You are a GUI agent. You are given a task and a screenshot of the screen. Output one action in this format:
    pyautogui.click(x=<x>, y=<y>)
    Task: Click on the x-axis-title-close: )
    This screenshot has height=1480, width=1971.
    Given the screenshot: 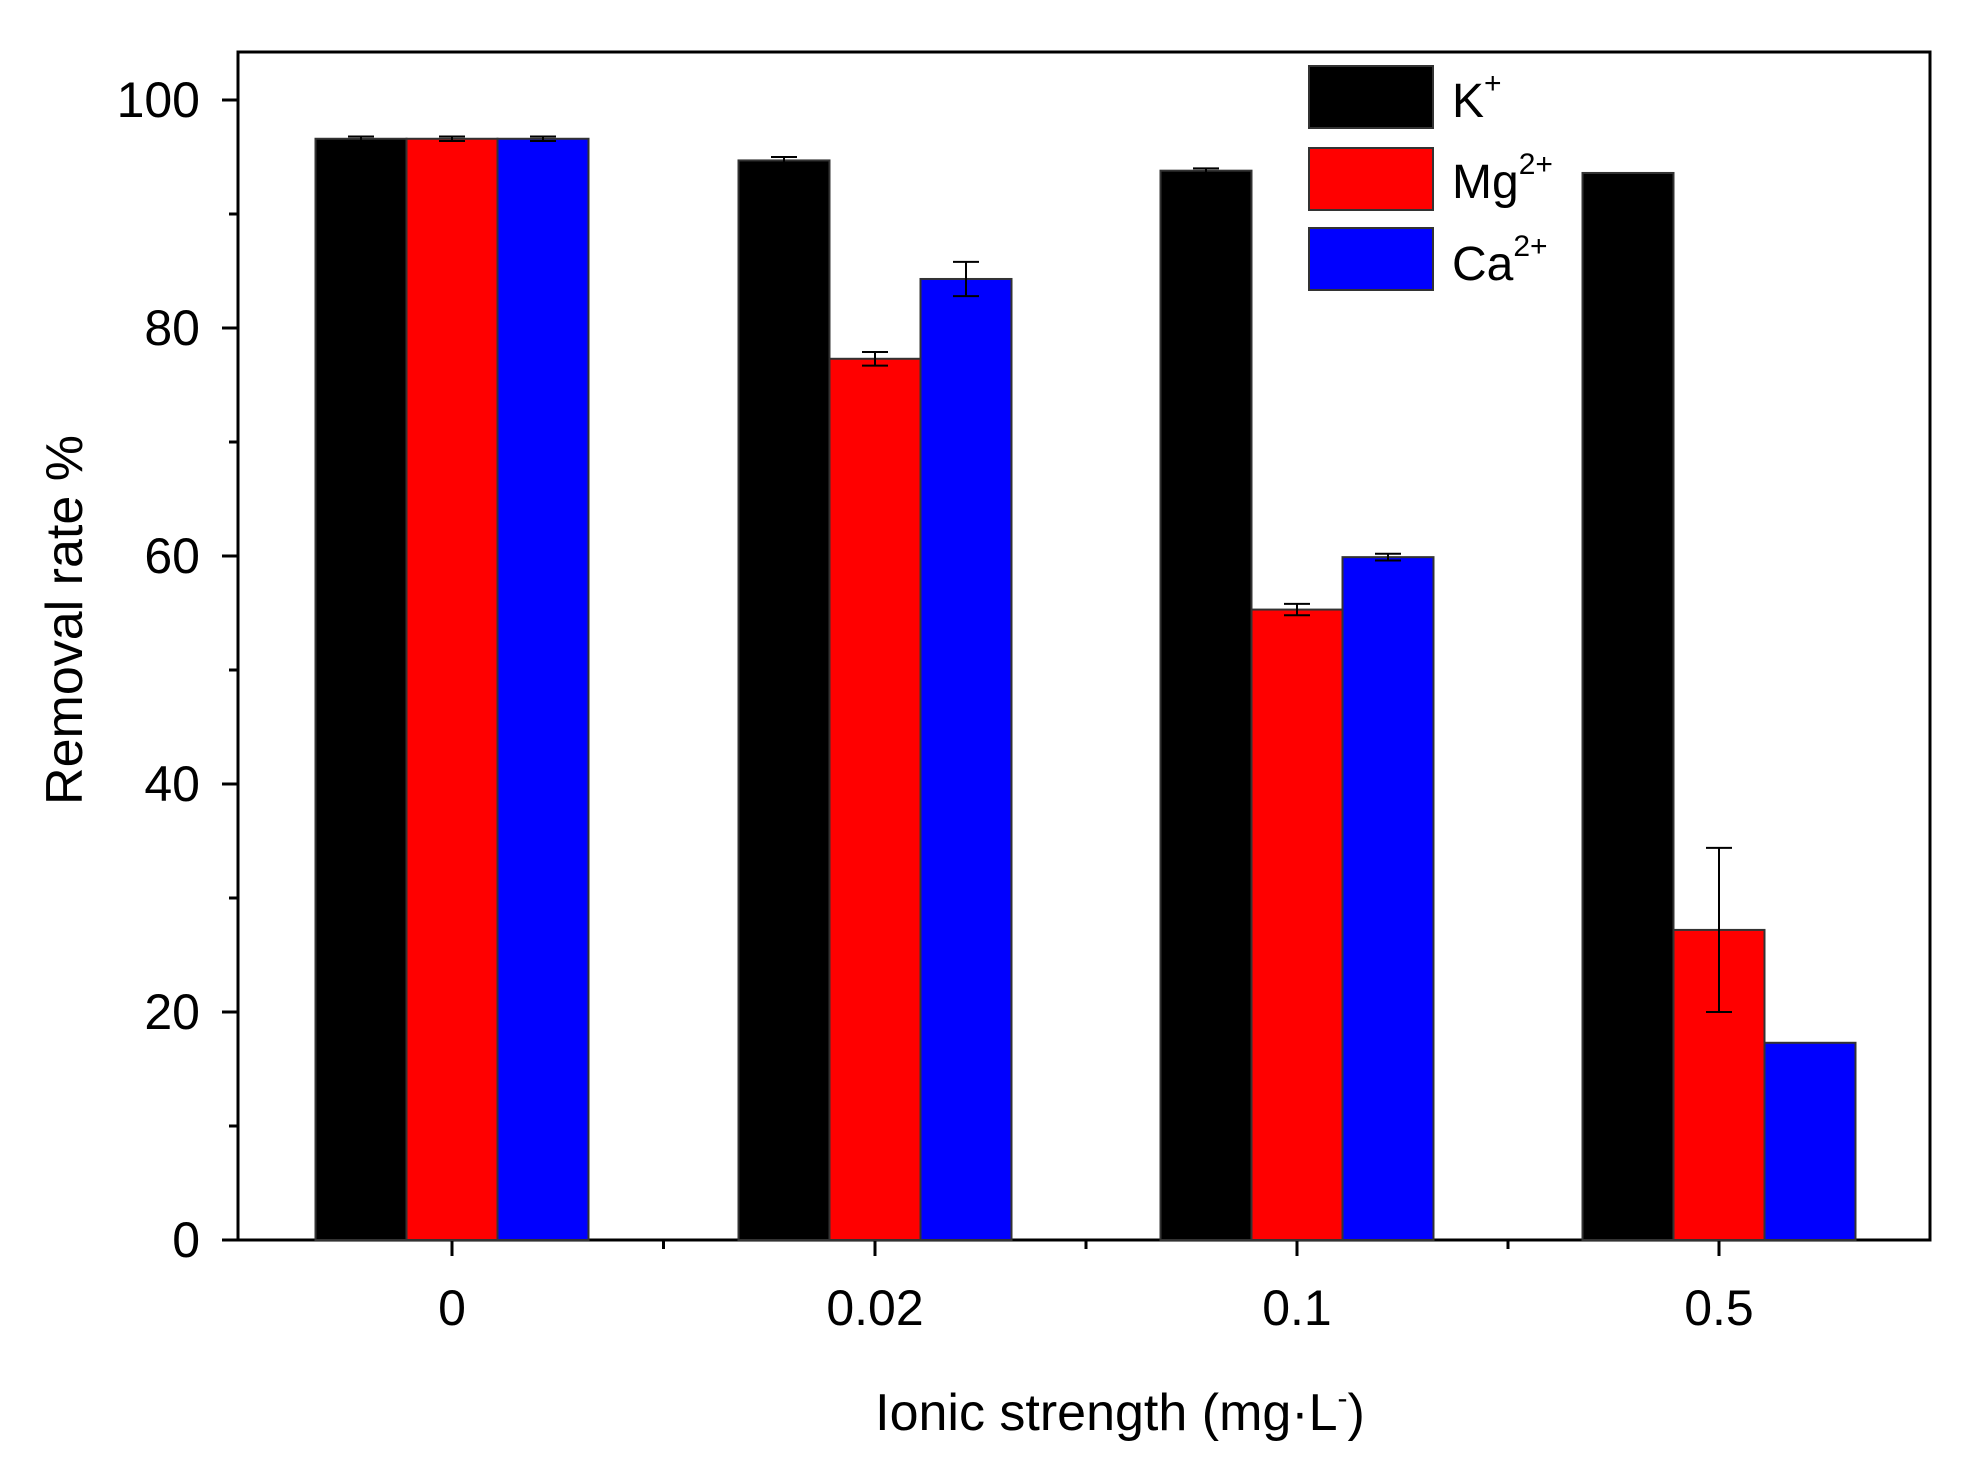 What is the action you would take?
    pyautogui.click(x=1356, y=1413)
    